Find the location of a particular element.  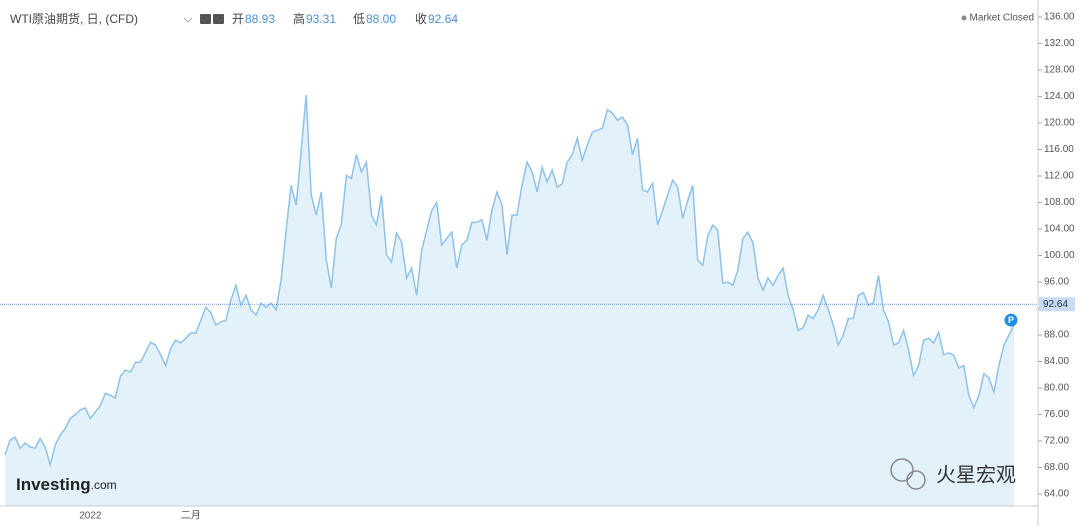

status-dot is located at coordinates (964, 18).